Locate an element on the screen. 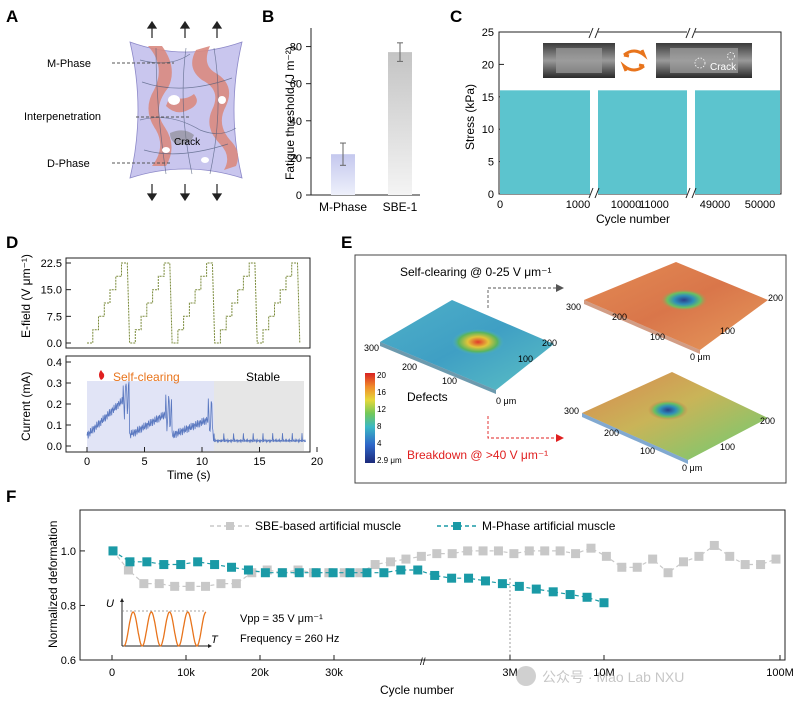  crack-label: Crack is located at coordinates (187, 142).